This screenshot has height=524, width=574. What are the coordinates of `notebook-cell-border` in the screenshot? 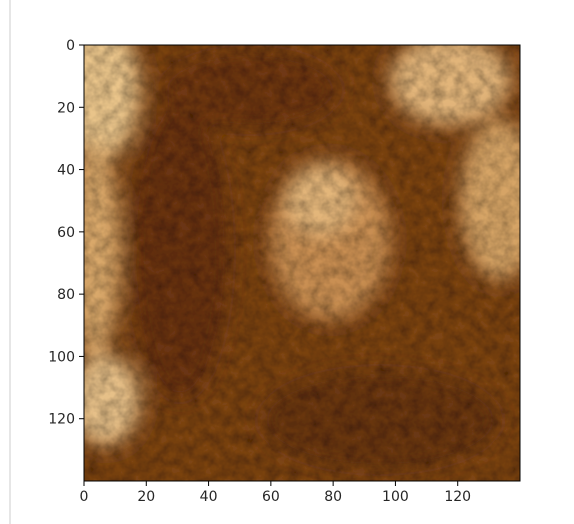 It's located at (10, 262).